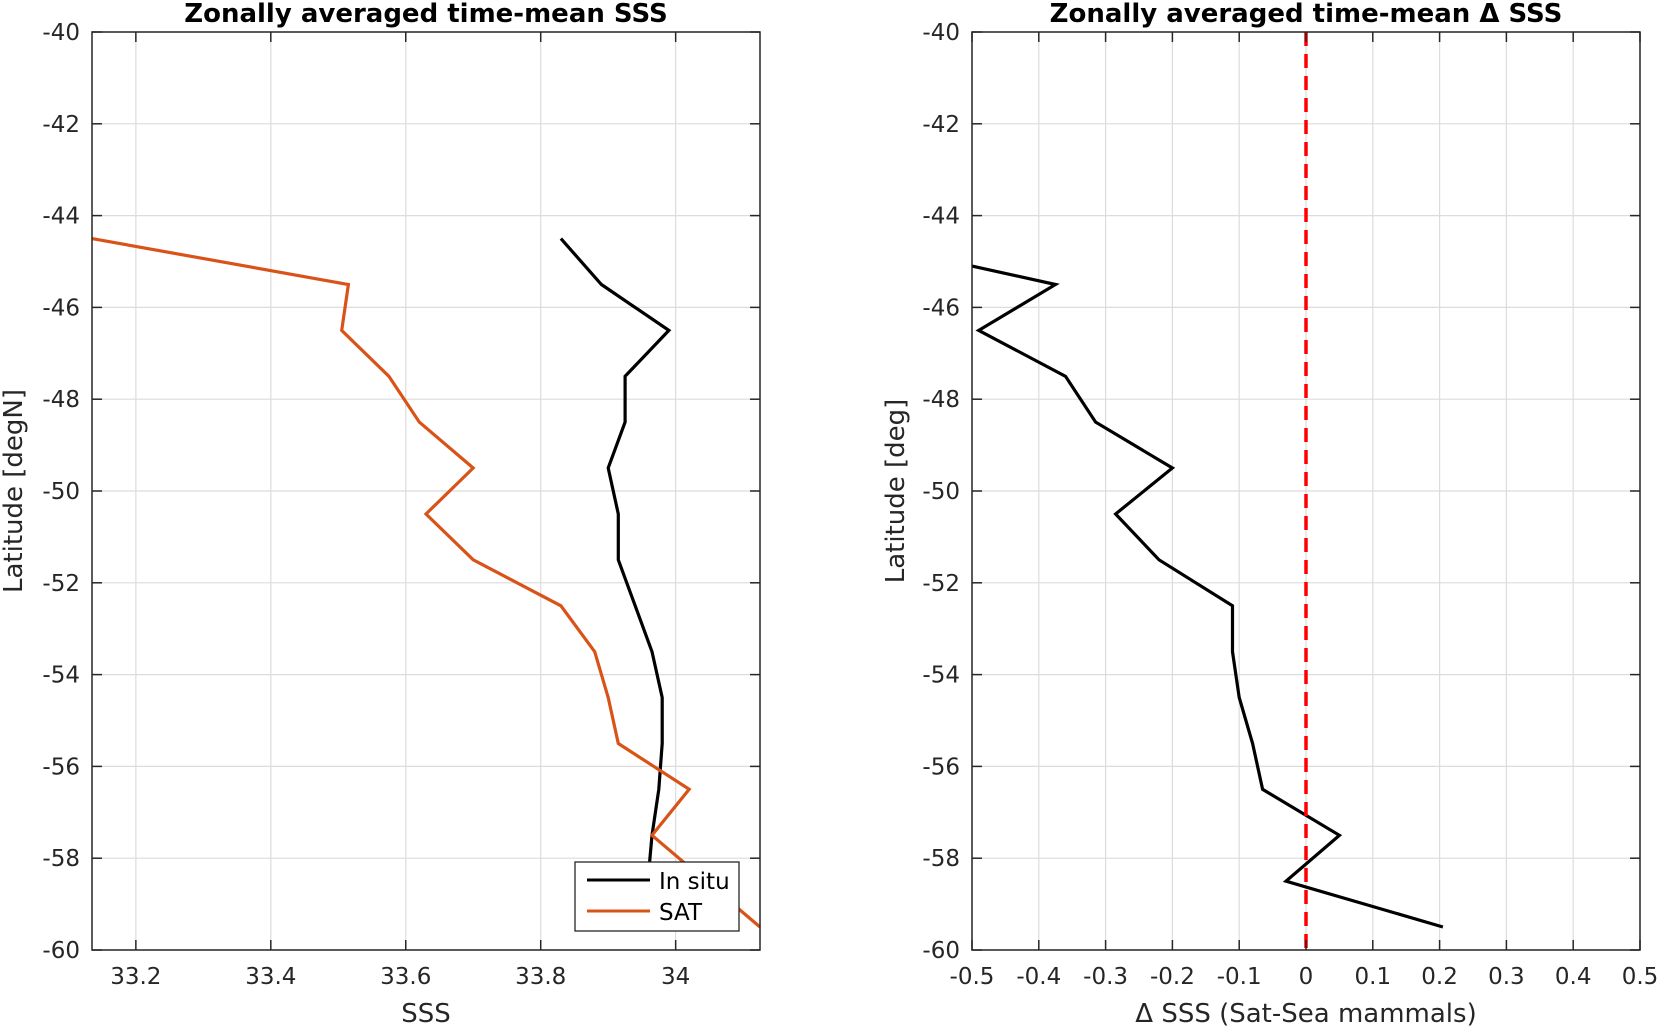 The height and width of the screenshot is (1026, 1661). What do you see at coordinates (896, 491) in the screenshot?
I see `y-axis-label: Latitude [deg]` at bounding box center [896, 491].